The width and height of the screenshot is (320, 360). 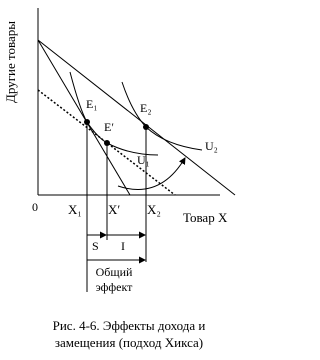 What do you see at coordinates (123, 246) in the screenshot?
I see `effect-label: I` at bounding box center [123, 246].